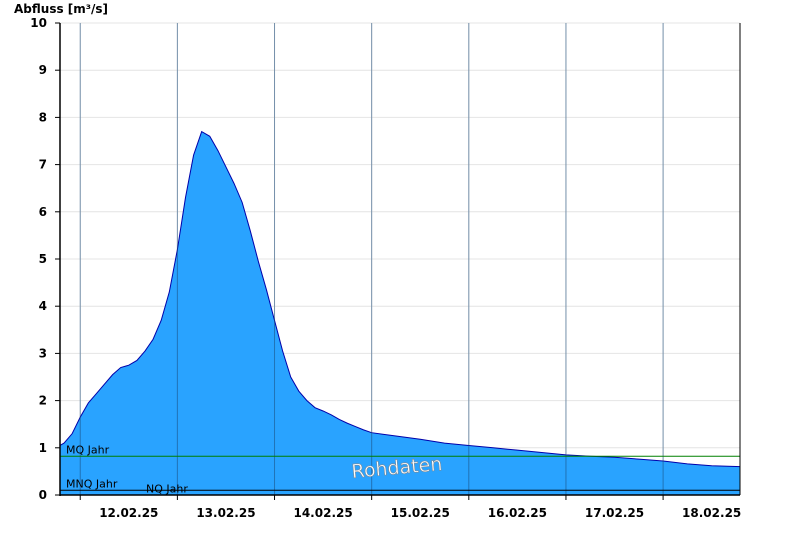  I want to click on y-tick-label: 10, so click(38, 23).